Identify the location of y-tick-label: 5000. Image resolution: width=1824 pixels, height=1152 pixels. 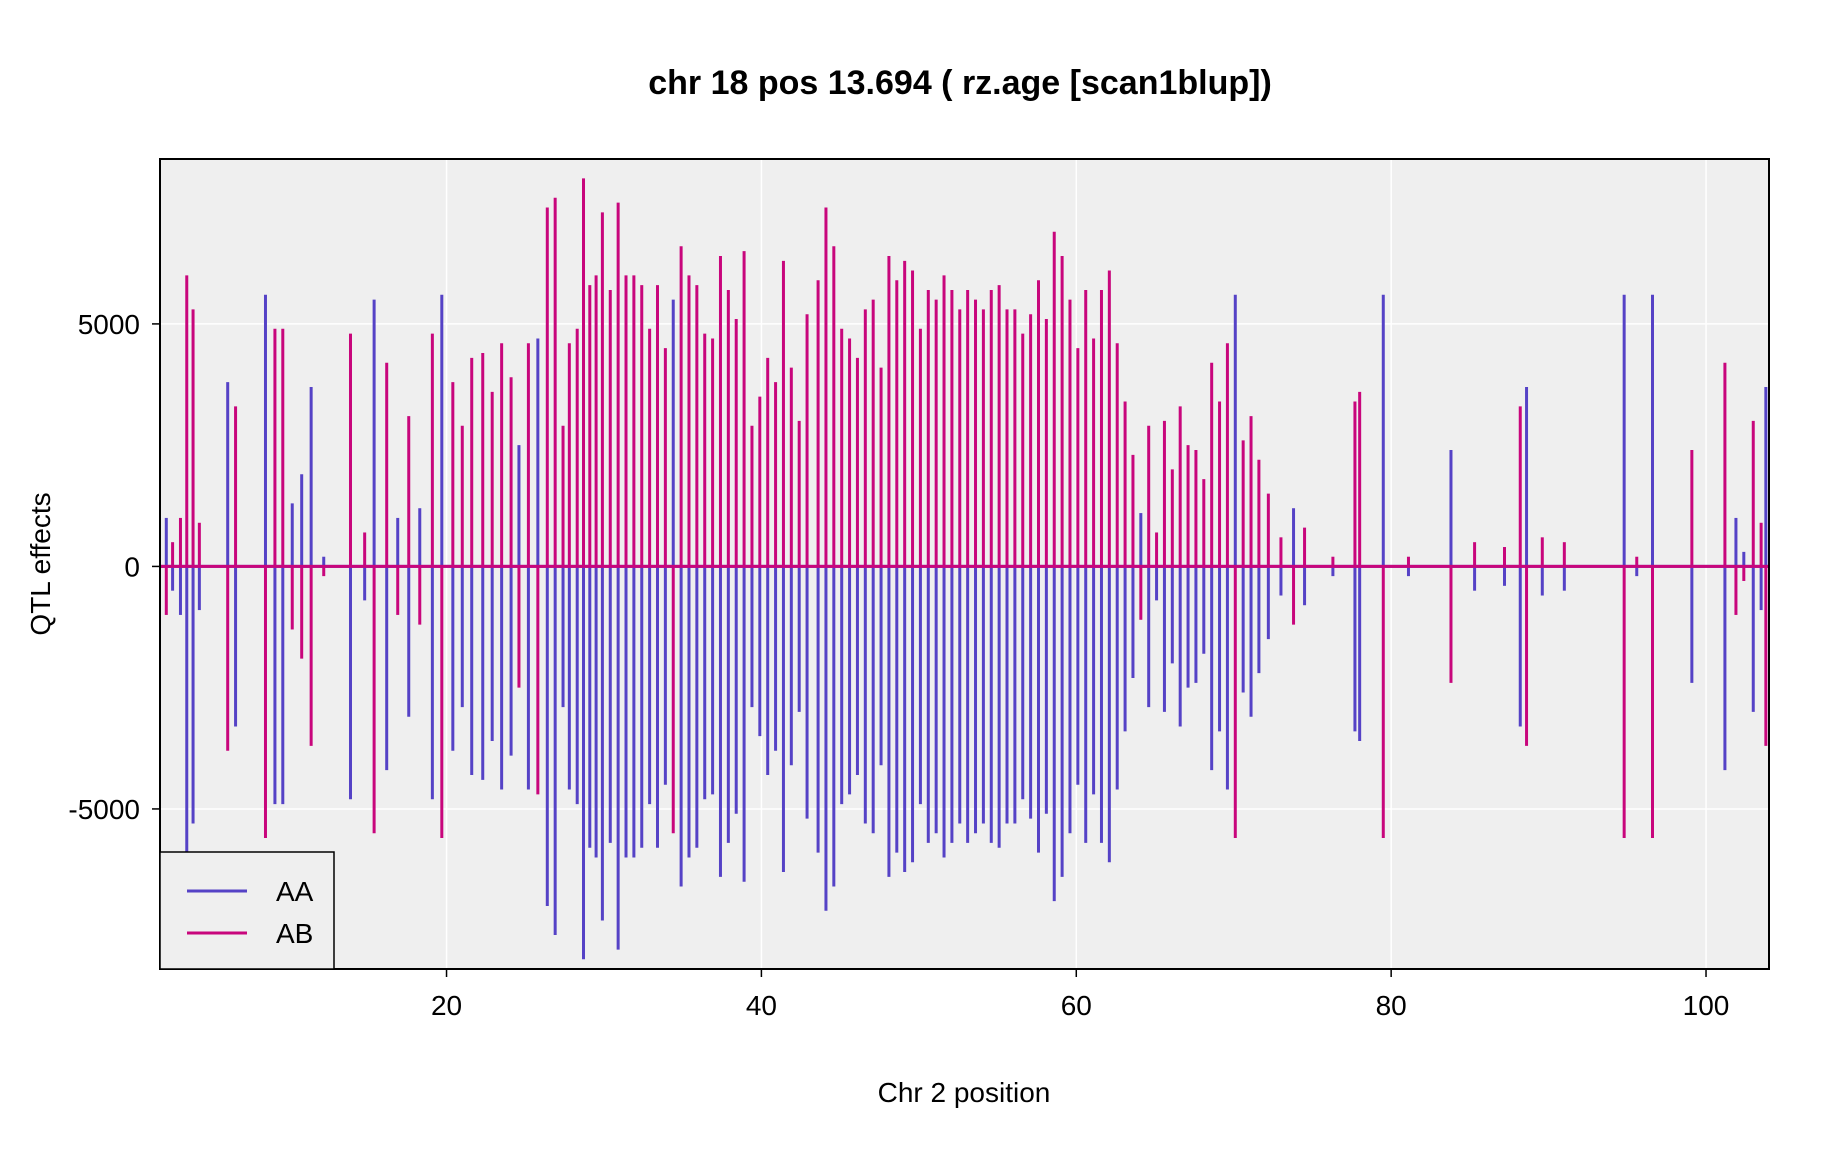
(109, 324).